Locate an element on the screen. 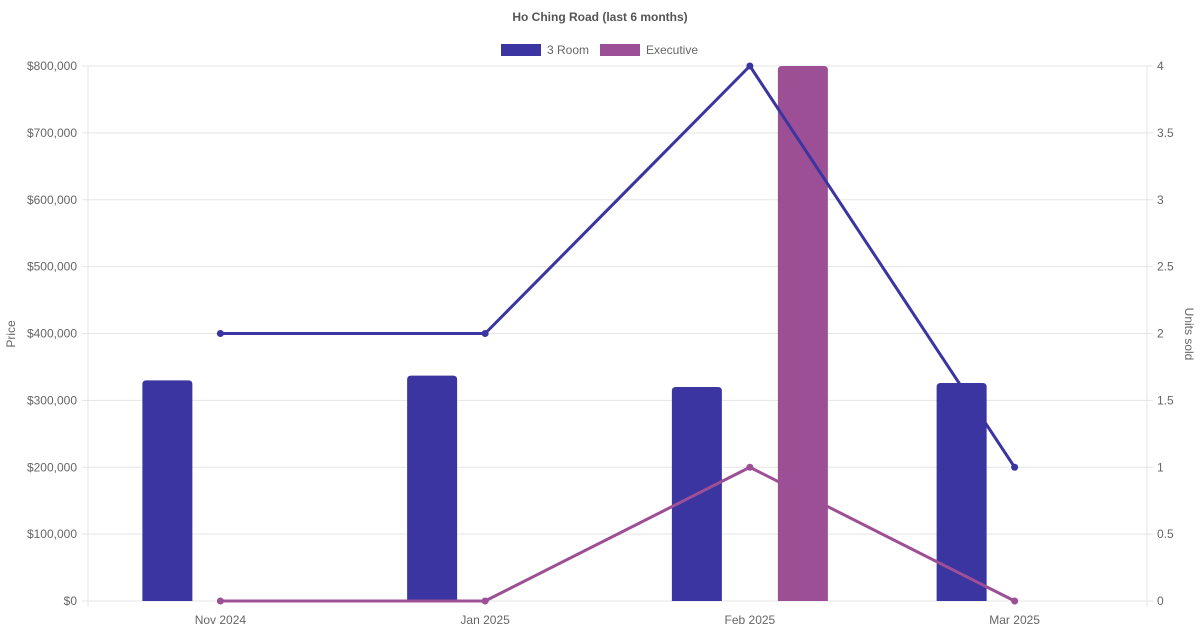  left-tick-label: $700,000 is located at coordinates (52, 133).